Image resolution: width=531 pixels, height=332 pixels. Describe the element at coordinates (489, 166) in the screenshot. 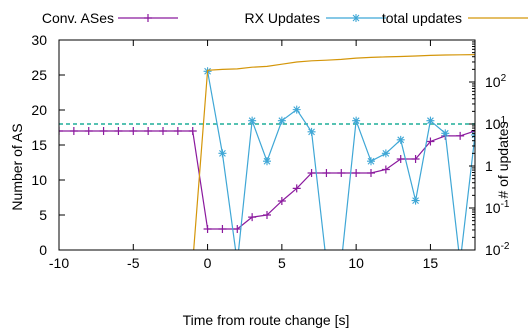

I see `y2-tick-label: 1` at that location.